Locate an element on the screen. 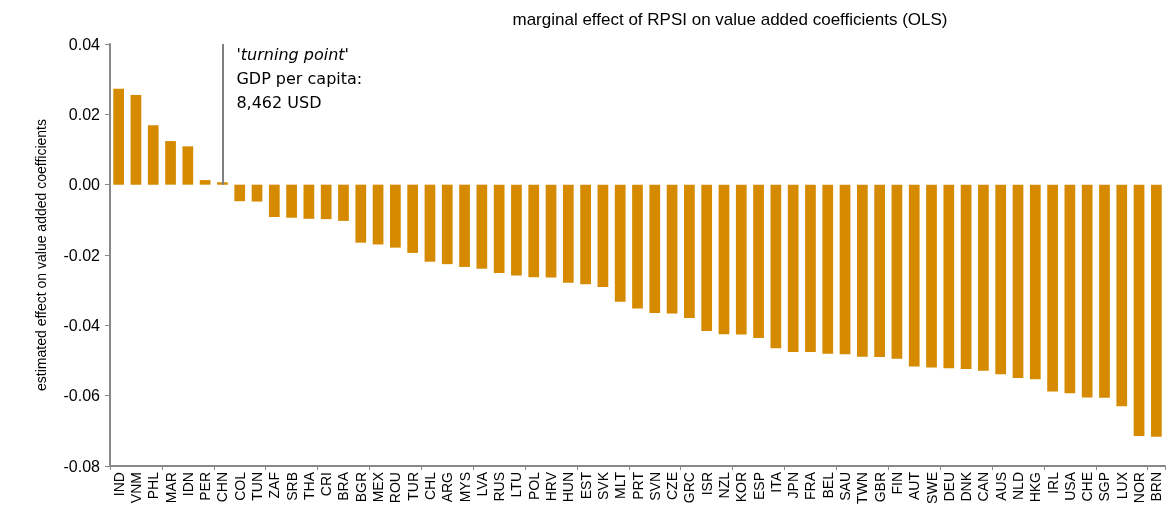  x-tick-label: HRV is located at coordinates (551, 486).